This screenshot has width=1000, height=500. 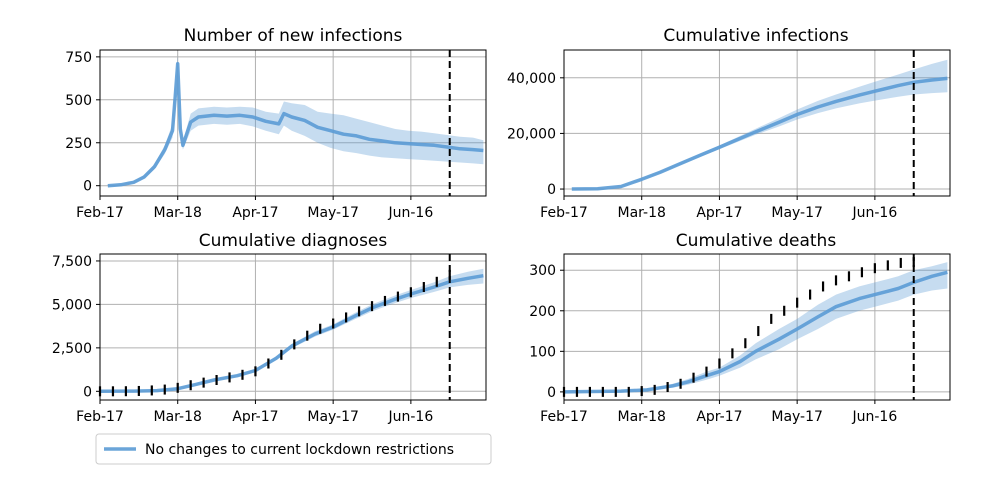 What do you see at coordinates (542, 352) in the screenshot?
I see `y-tick-label: 100` at bounding box center [542, 352].